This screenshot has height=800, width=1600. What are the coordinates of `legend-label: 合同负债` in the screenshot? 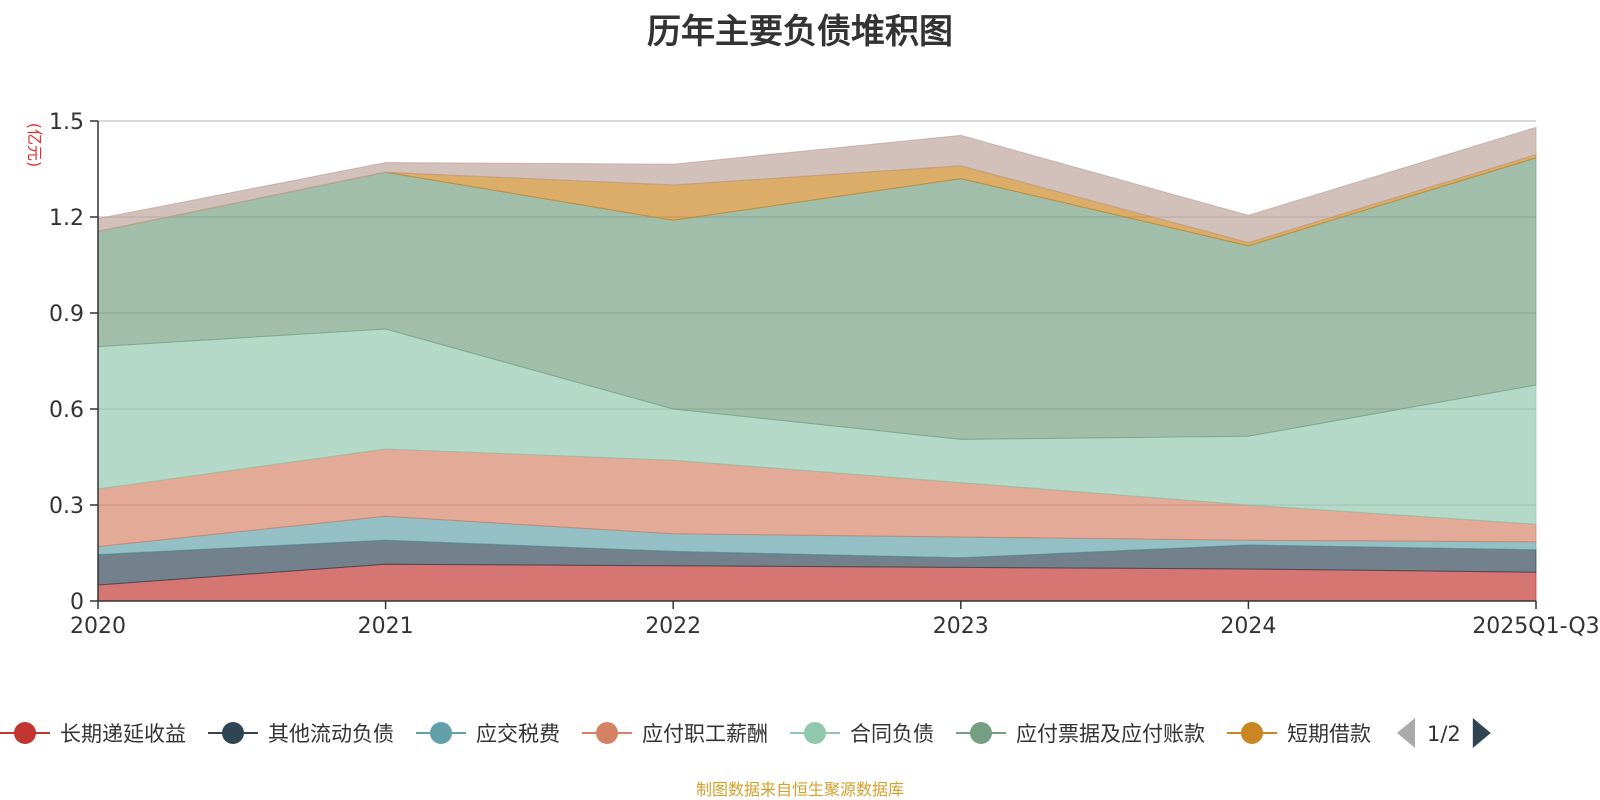 It's located at (892, 734).